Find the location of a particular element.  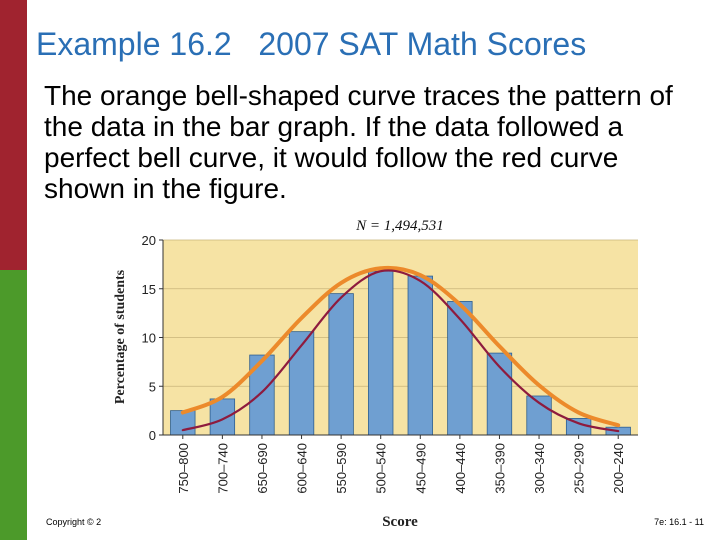

x-tick-label: 350–390 is located at coordinates (499, 468).